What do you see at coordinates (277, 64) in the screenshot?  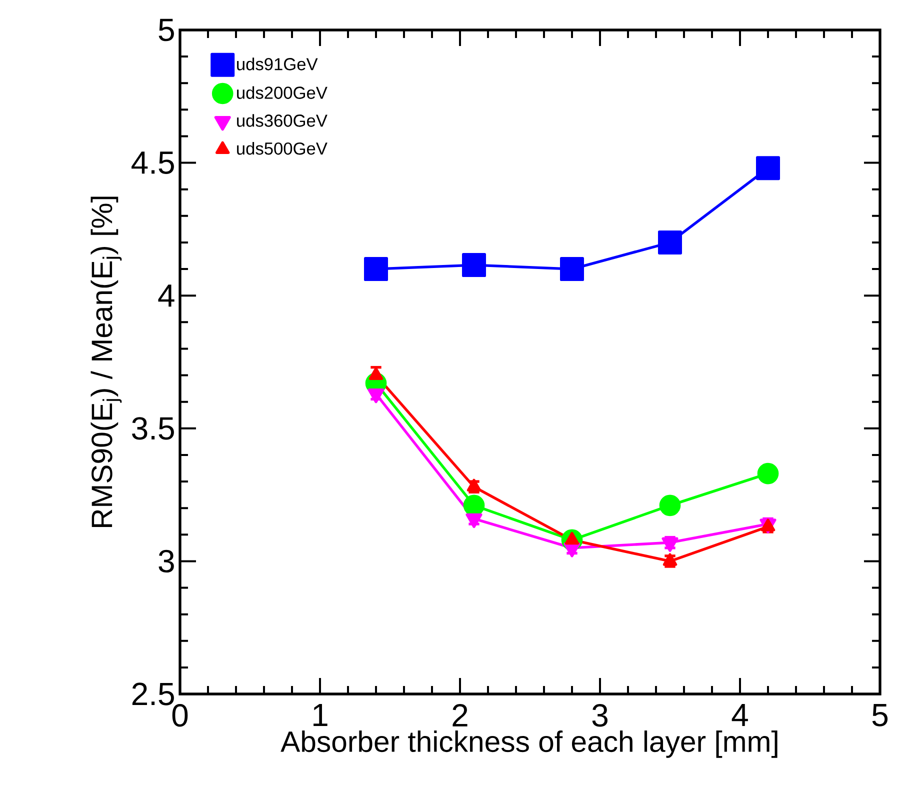 I see `legend-label: uds91GeV` at bounding box center [277, 64].